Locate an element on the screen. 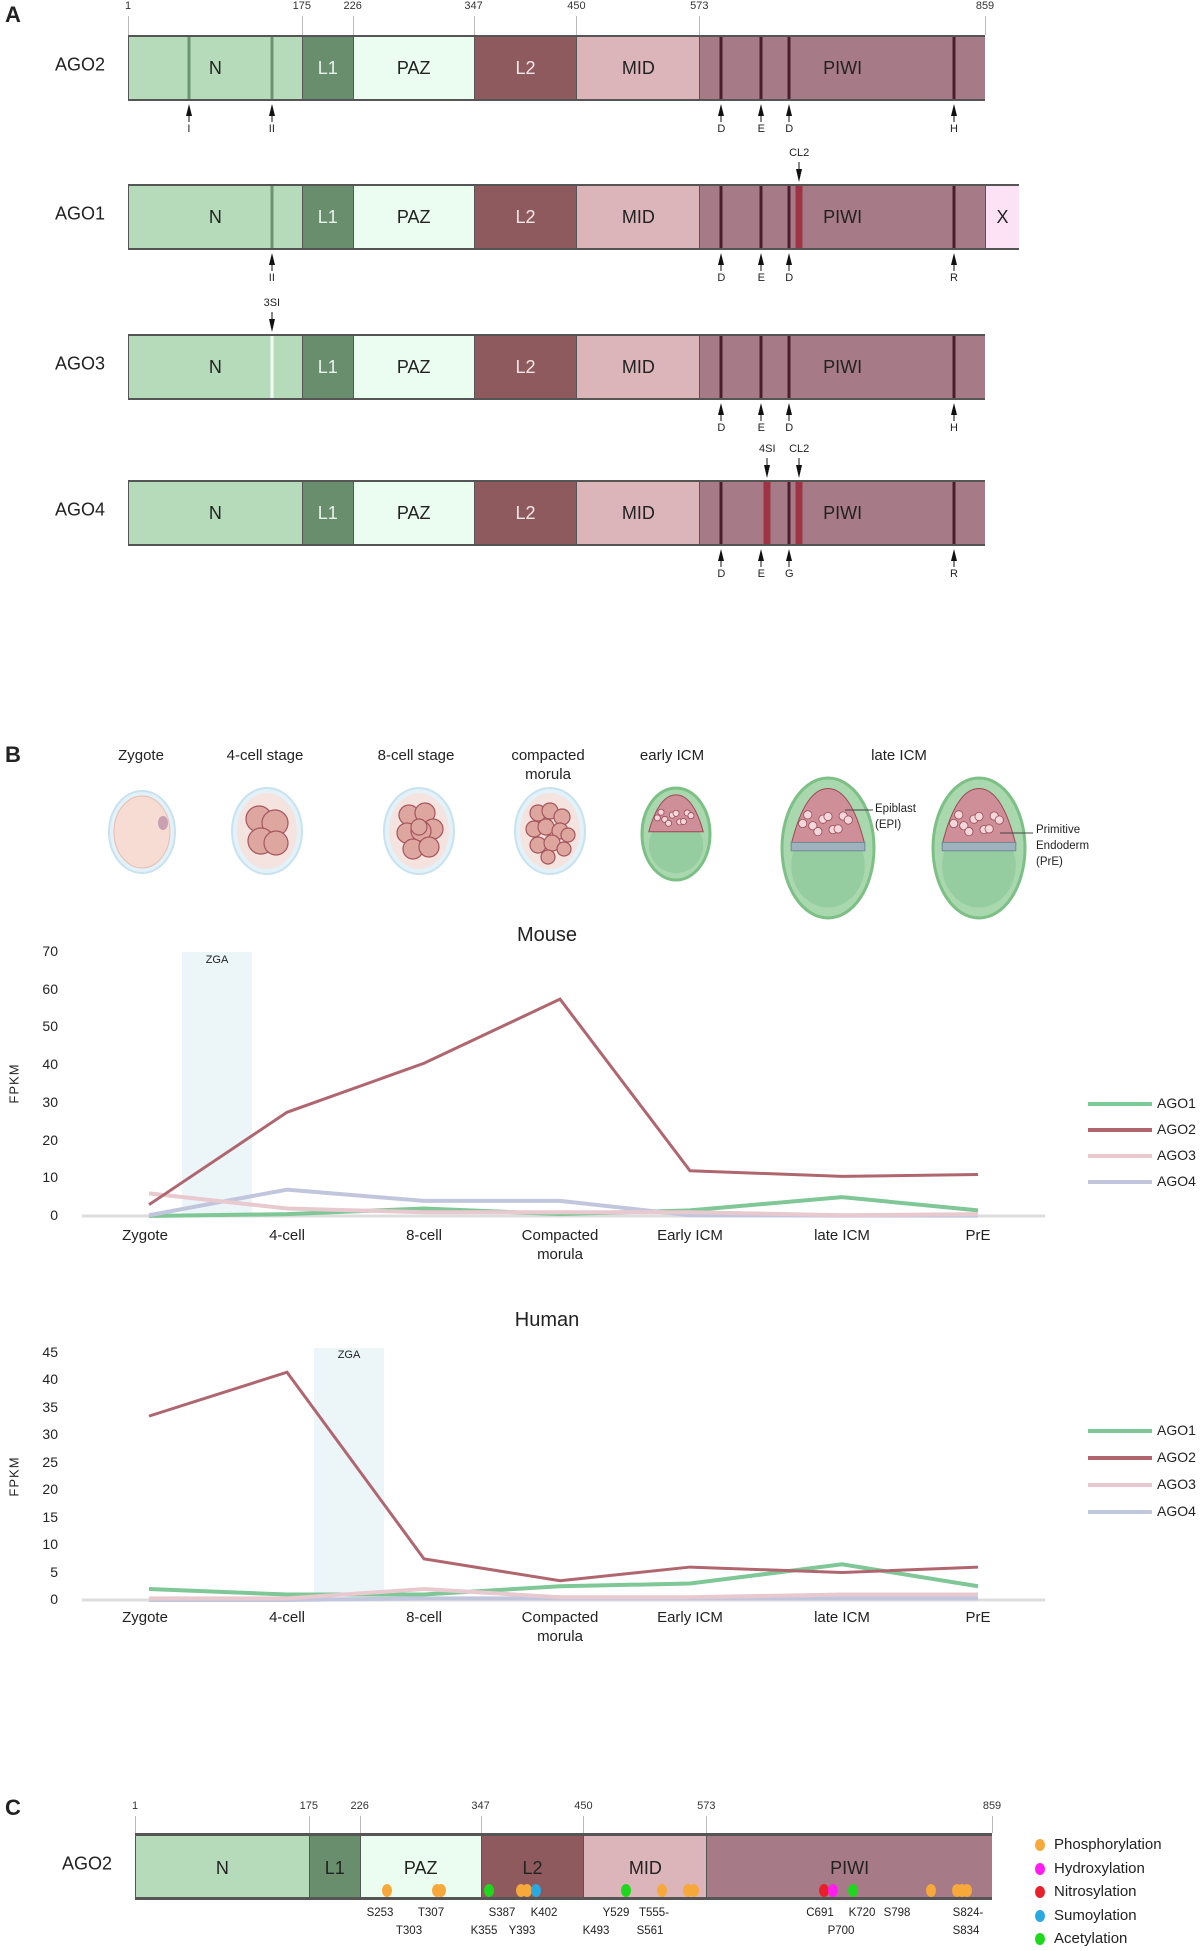 The width and height of the screenshot is (1200, 1951). x-tick-label: 8-cell is located at coordinates (424, 1617).